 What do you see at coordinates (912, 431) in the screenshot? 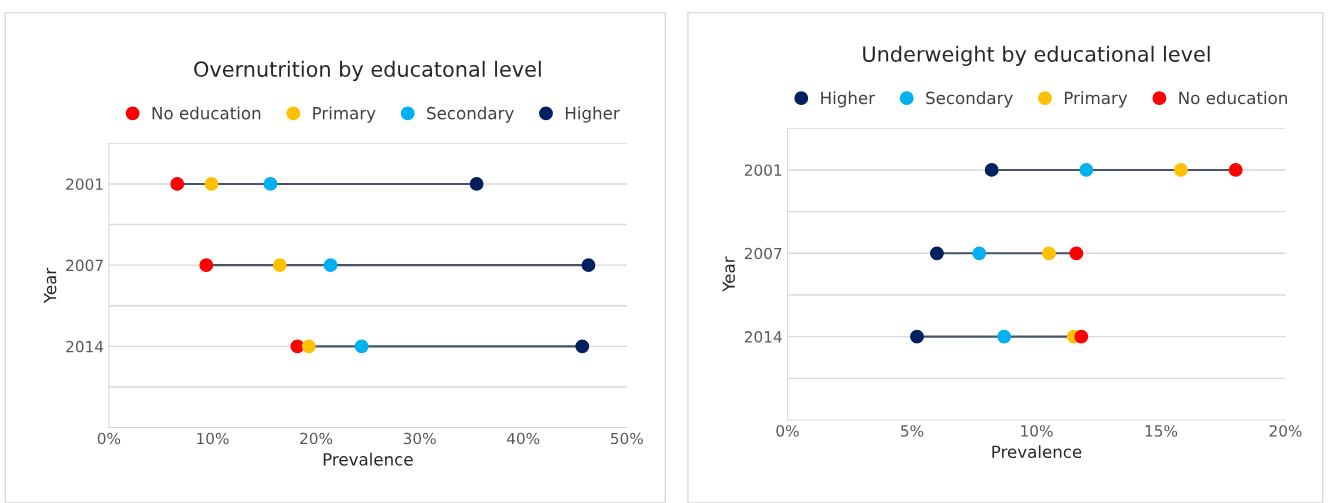
I see `x-tick-label: 5%` at bounding box center [912, 431].